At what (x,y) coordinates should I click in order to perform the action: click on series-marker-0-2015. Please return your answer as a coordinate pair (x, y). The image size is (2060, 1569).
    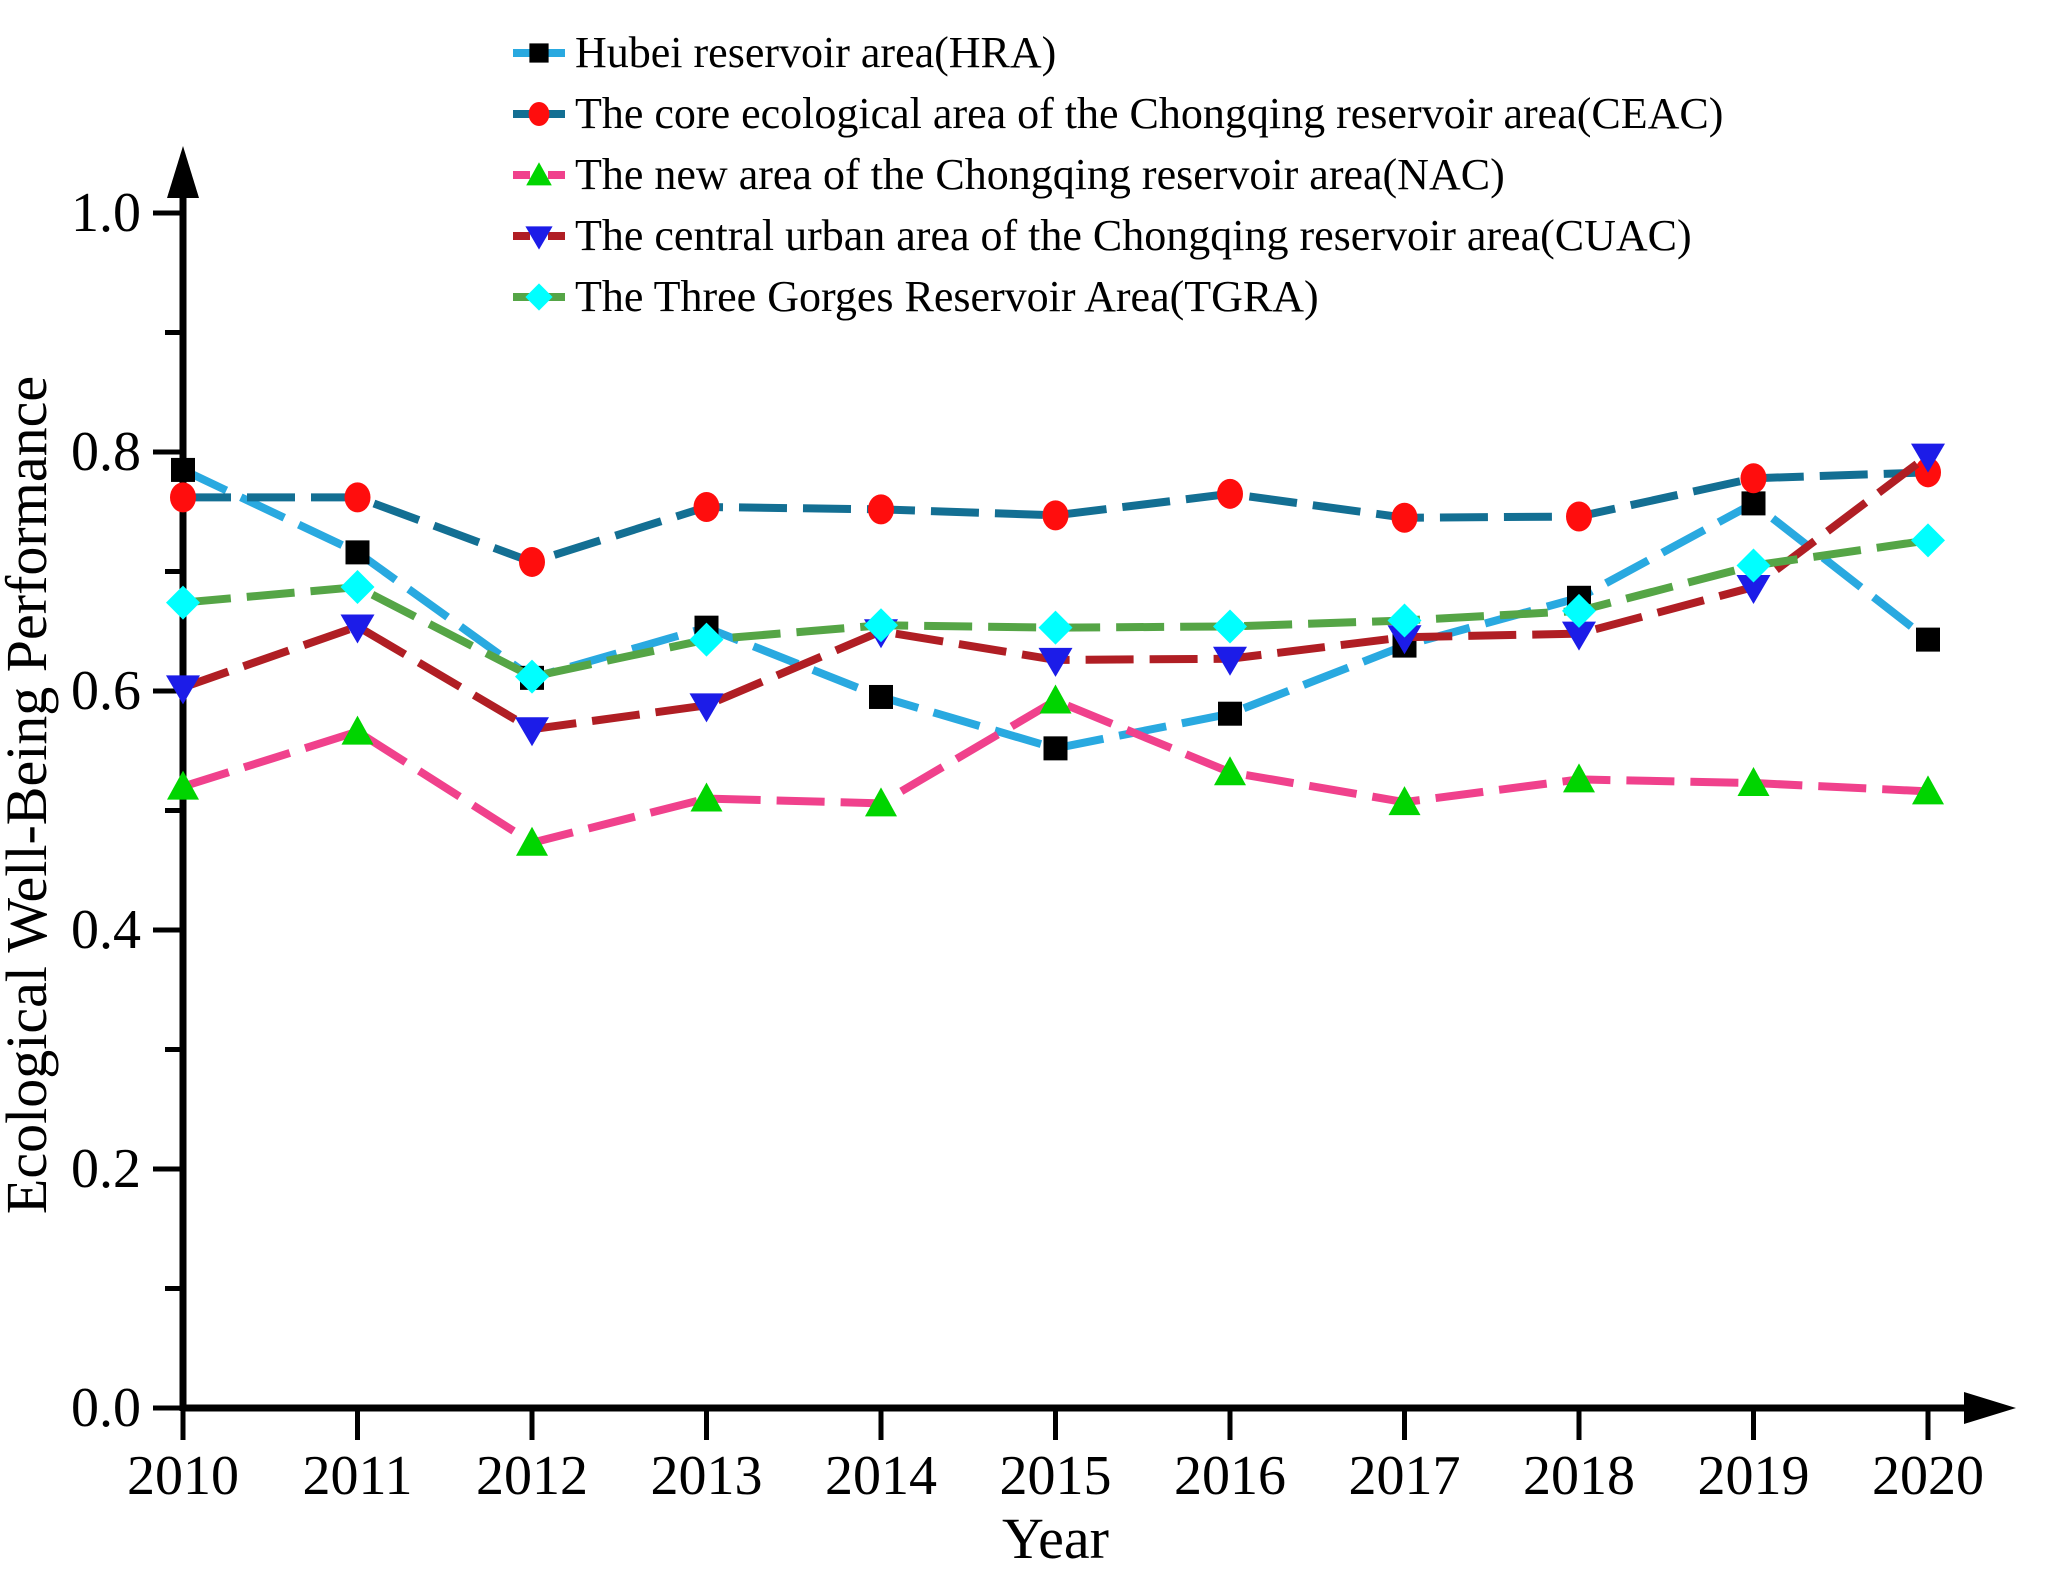
    Looking at the image, I should click on (1055, 748).